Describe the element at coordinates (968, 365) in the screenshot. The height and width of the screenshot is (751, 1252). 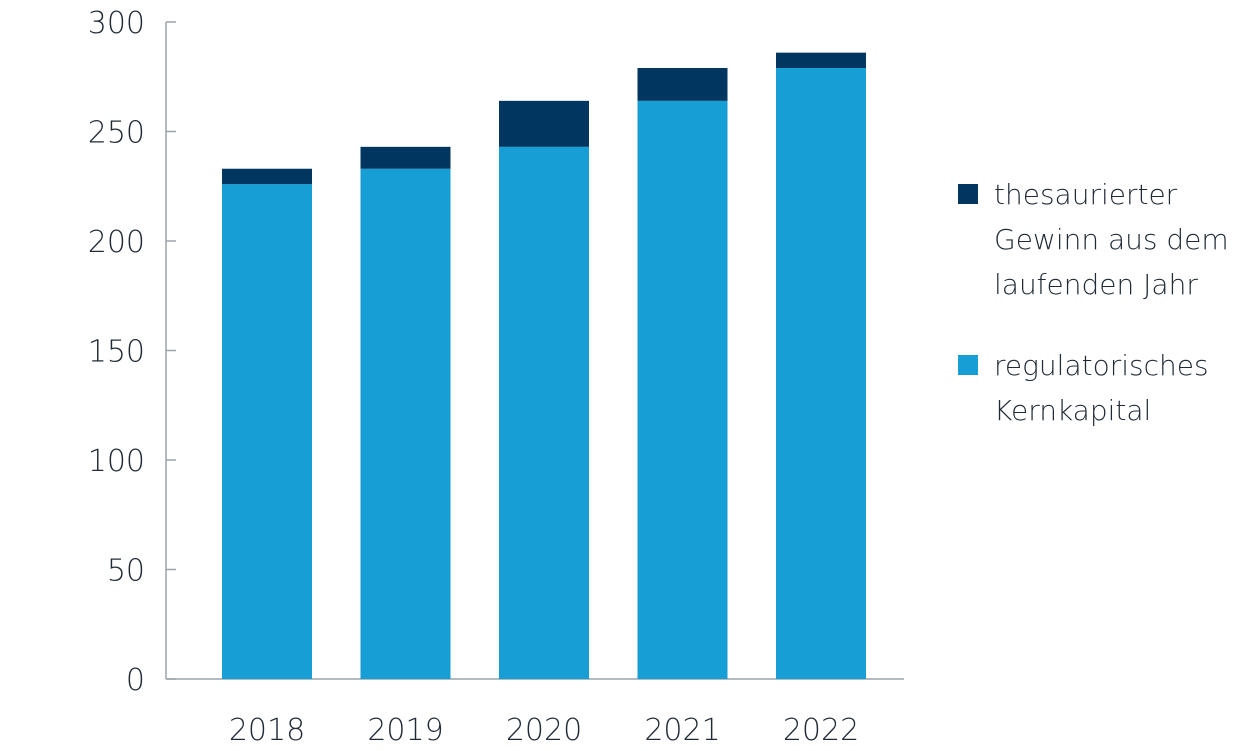
I see `legend-swatch-kernkapital` at that location.